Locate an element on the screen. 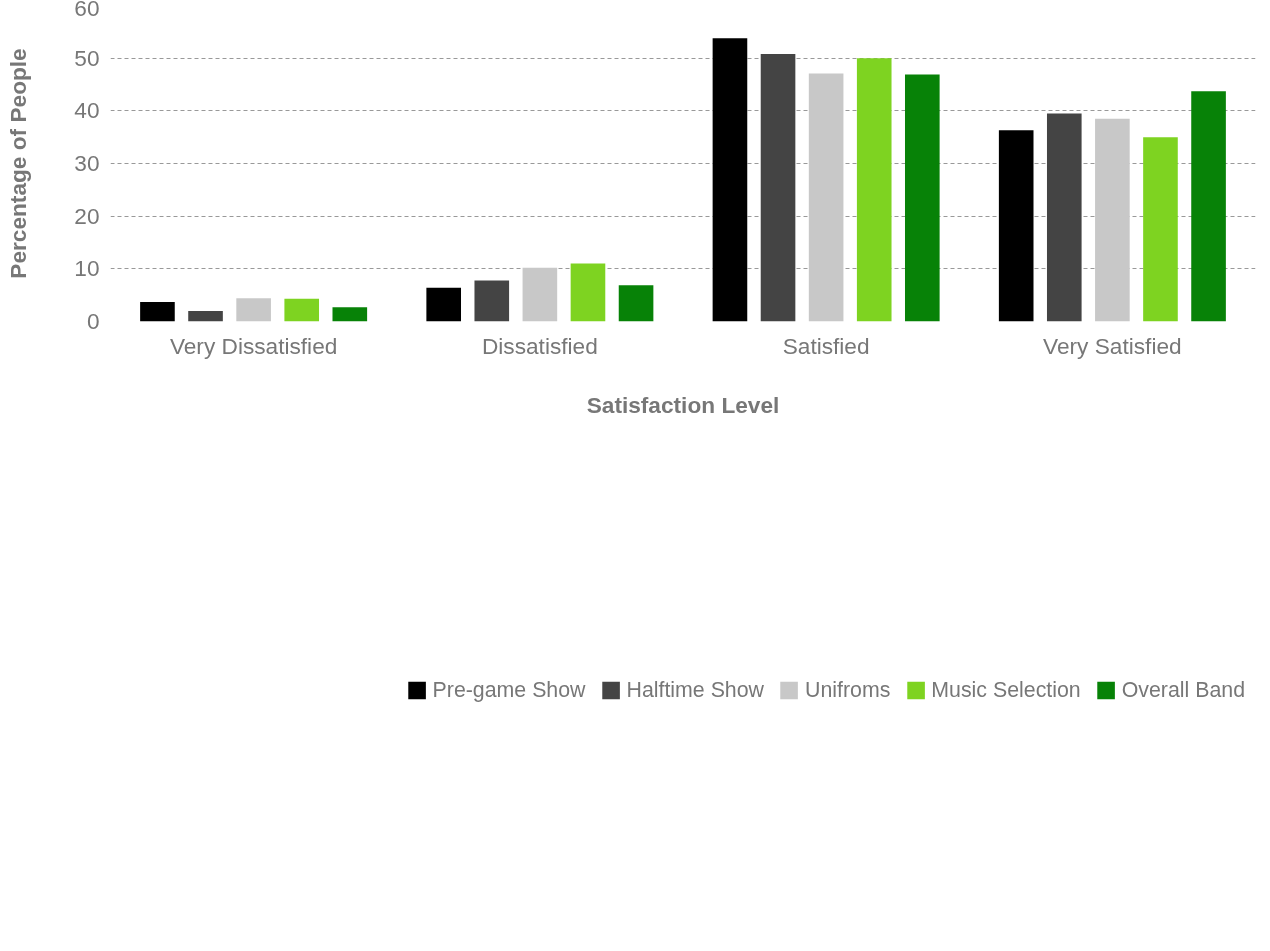 The image size is (1270, 951). x-tick-label: Dissatisfied is located at coordinates (539, 345).